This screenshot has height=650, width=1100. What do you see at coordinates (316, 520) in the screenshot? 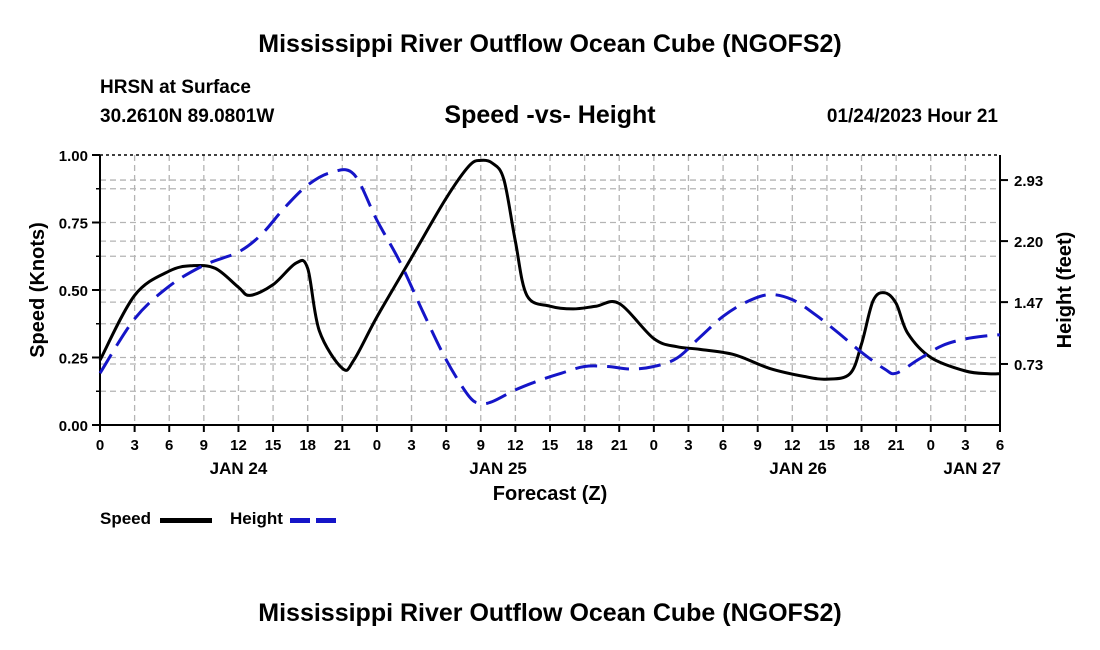
I see `legend-height-swatch` at bounding box center [316, 520].